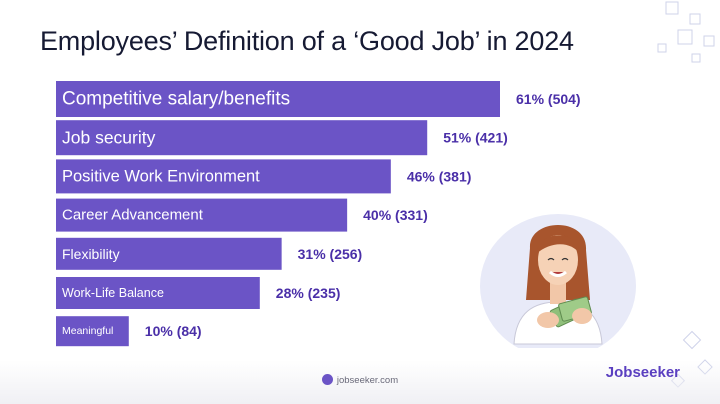  I want to click on value-label-2: 46% (381), so click(439, 176).